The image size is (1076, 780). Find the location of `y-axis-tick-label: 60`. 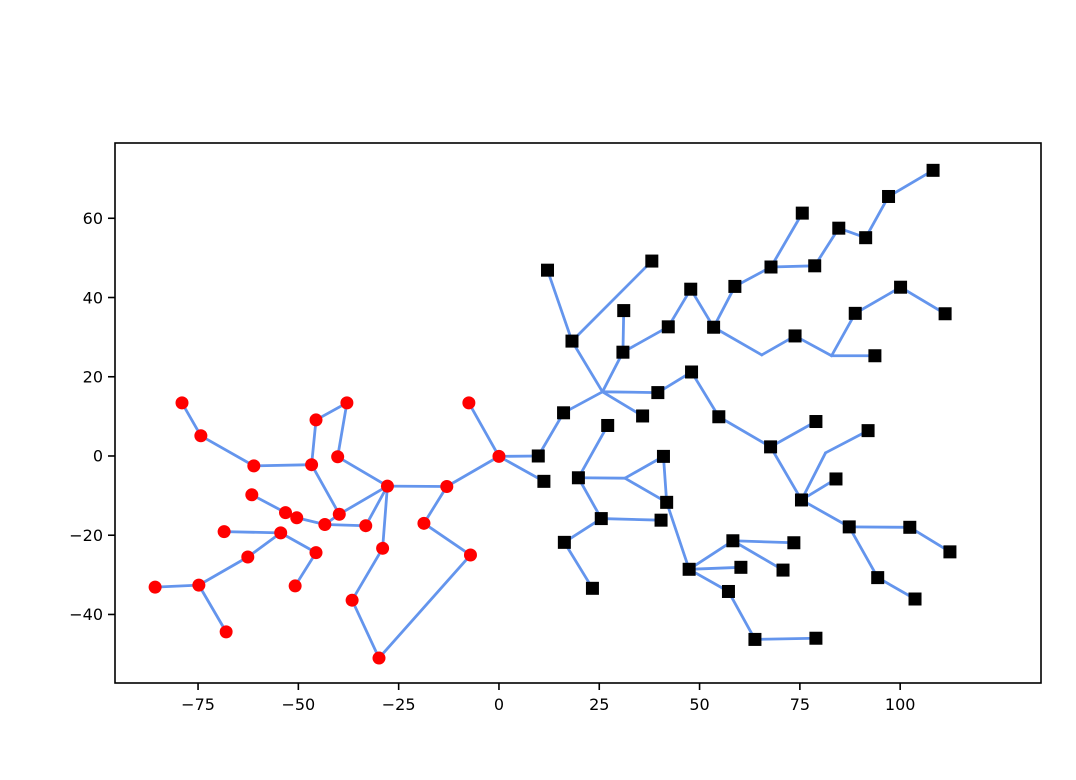

y-axis-tick-label: 60 is located at coordinates (93, 218).